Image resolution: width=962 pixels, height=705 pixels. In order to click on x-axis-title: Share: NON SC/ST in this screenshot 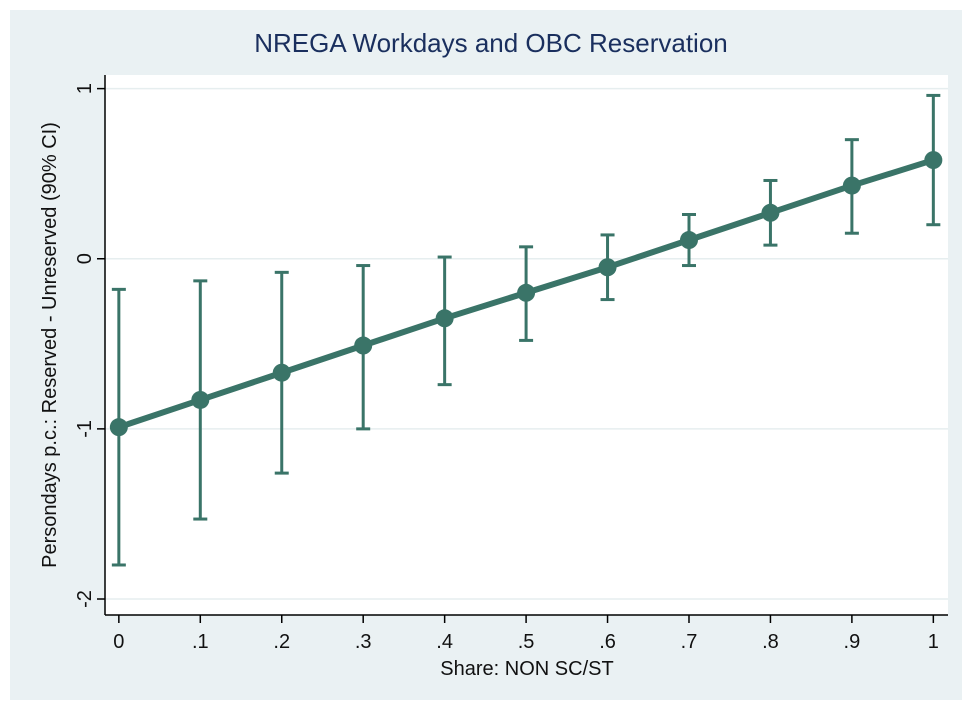, I will do `click(526, 669)`.